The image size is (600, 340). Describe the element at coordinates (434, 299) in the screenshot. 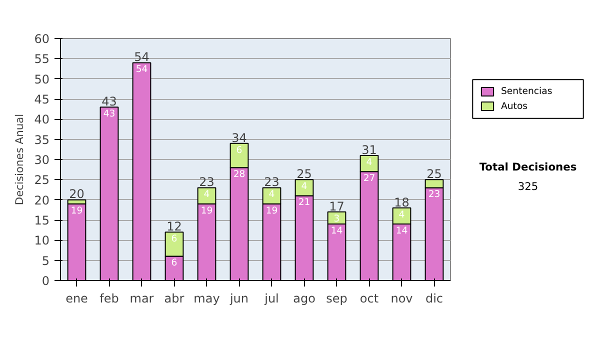

I see `x-tick-label: dic` at that location.